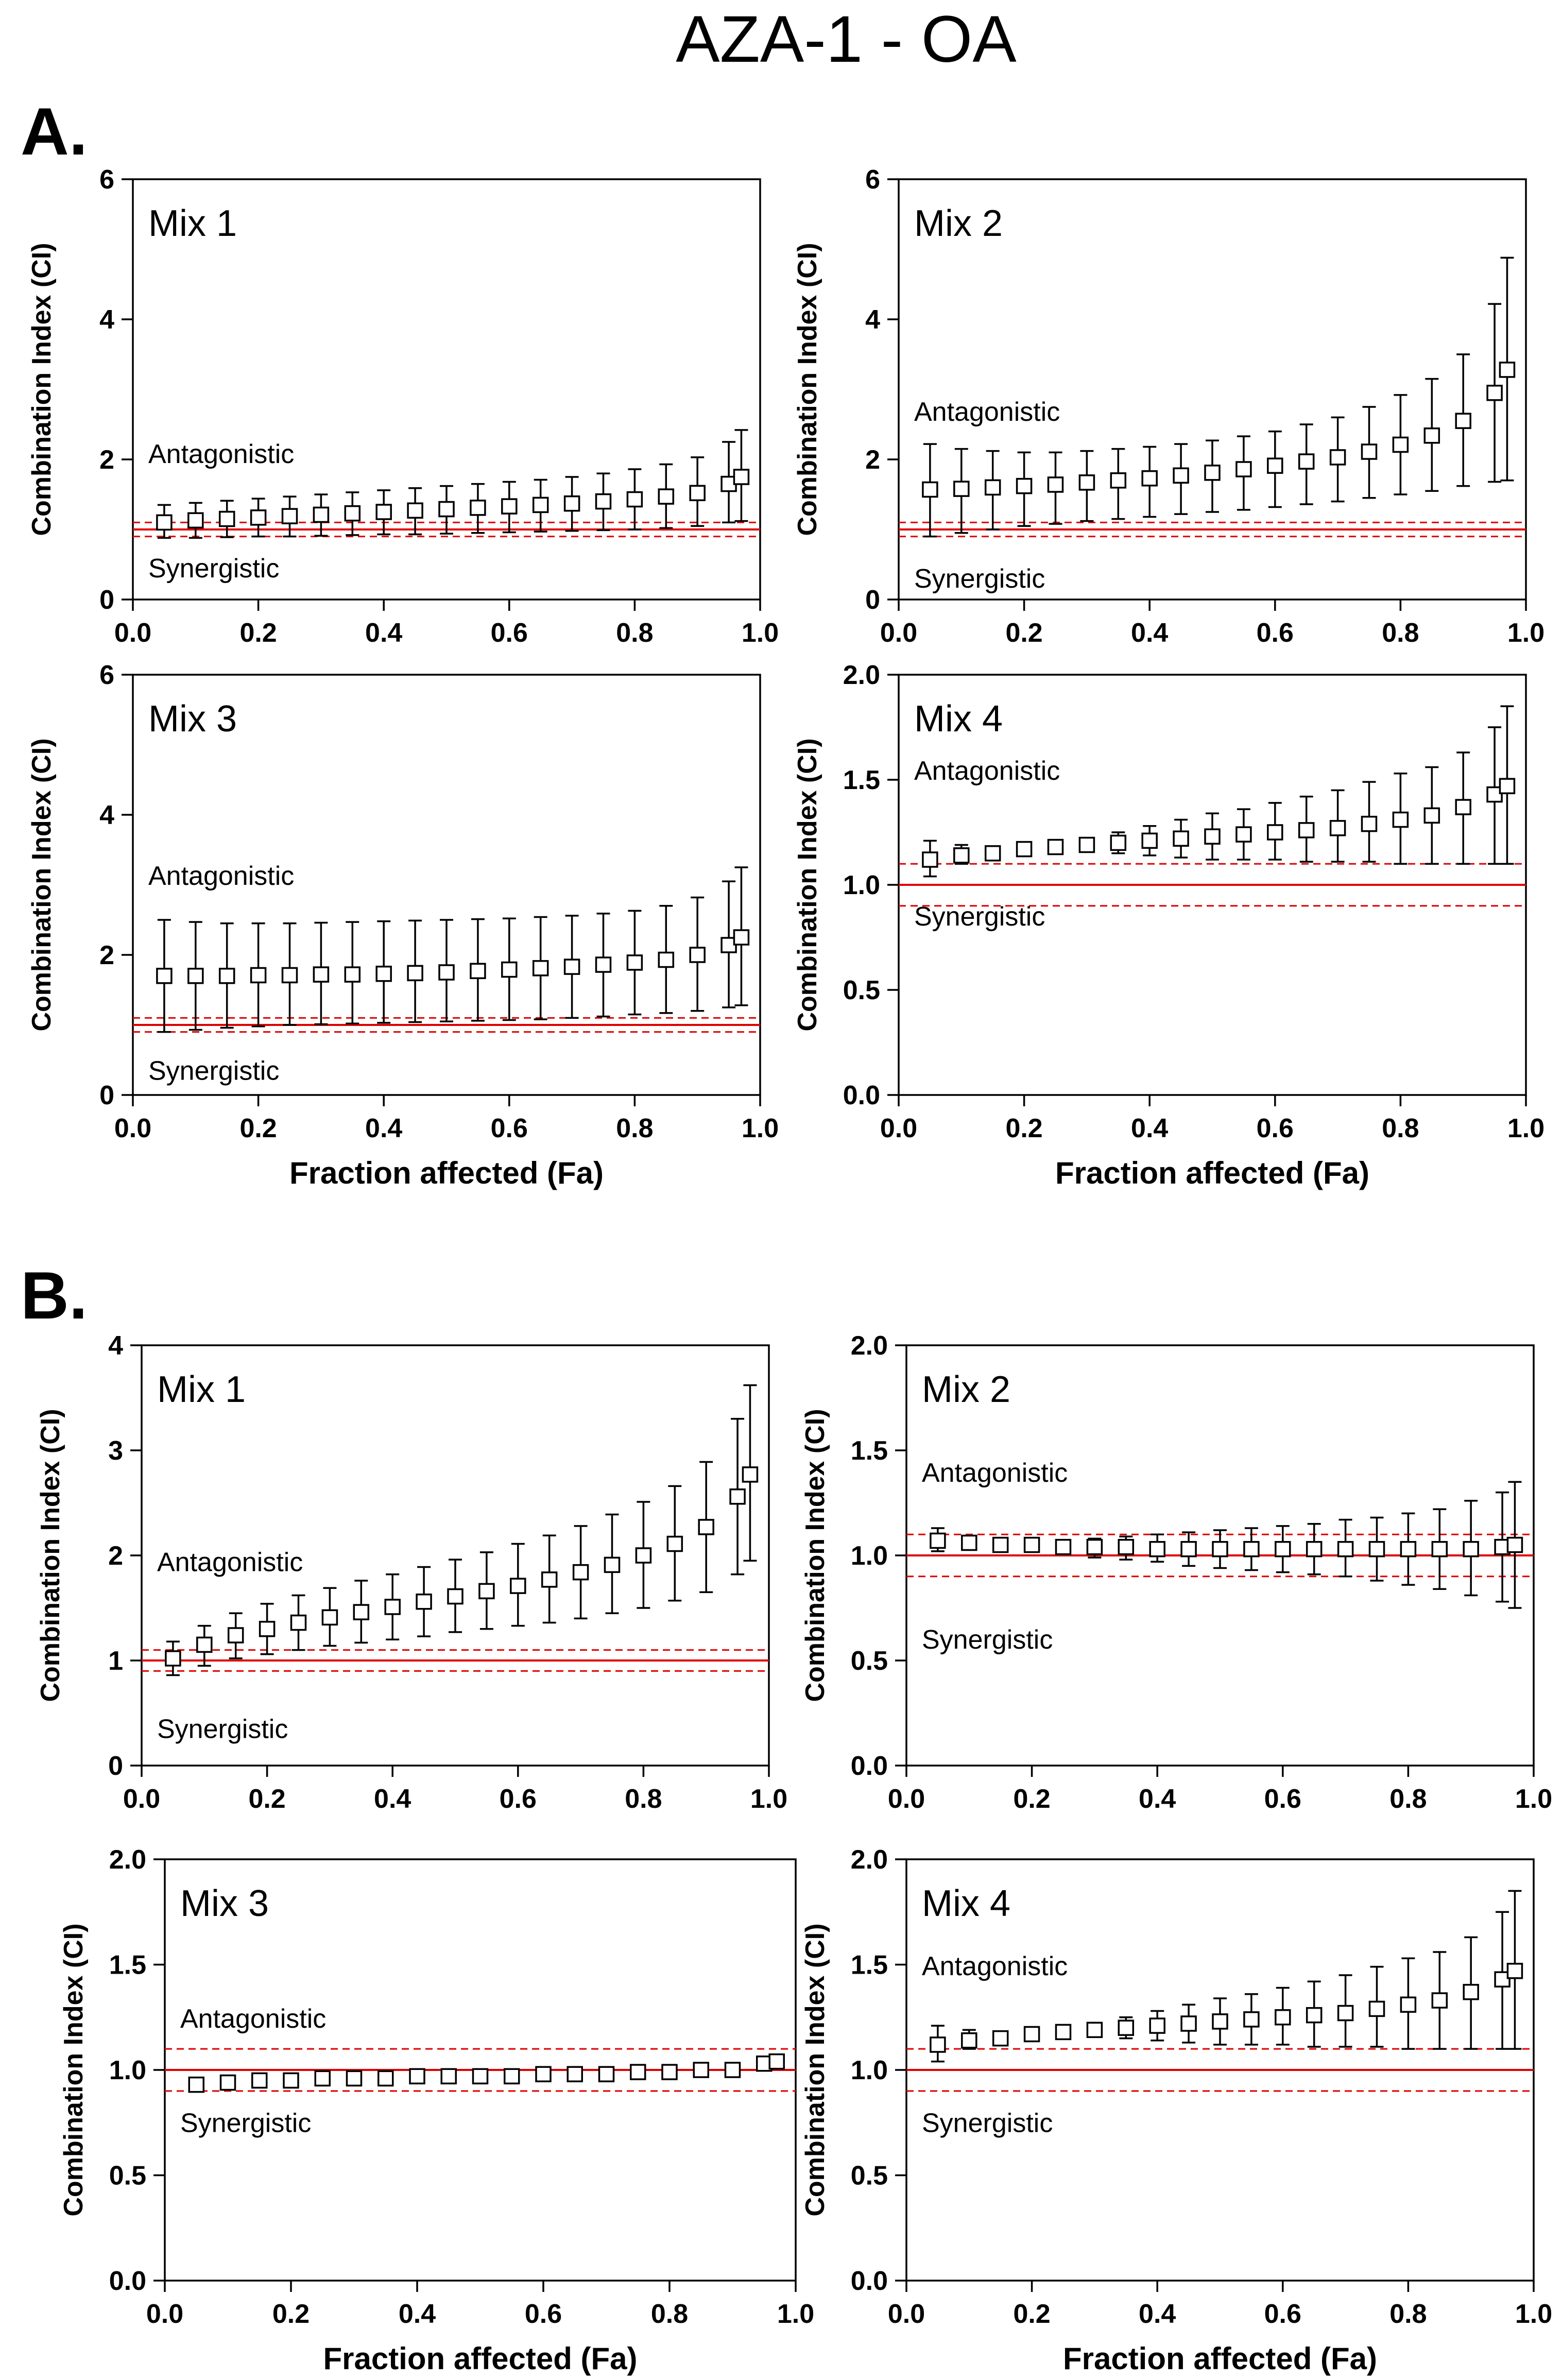  Describe the element at coordinates (222, 1729) in the screenshot. I see `synergistic-label: Synergistic` at that location.